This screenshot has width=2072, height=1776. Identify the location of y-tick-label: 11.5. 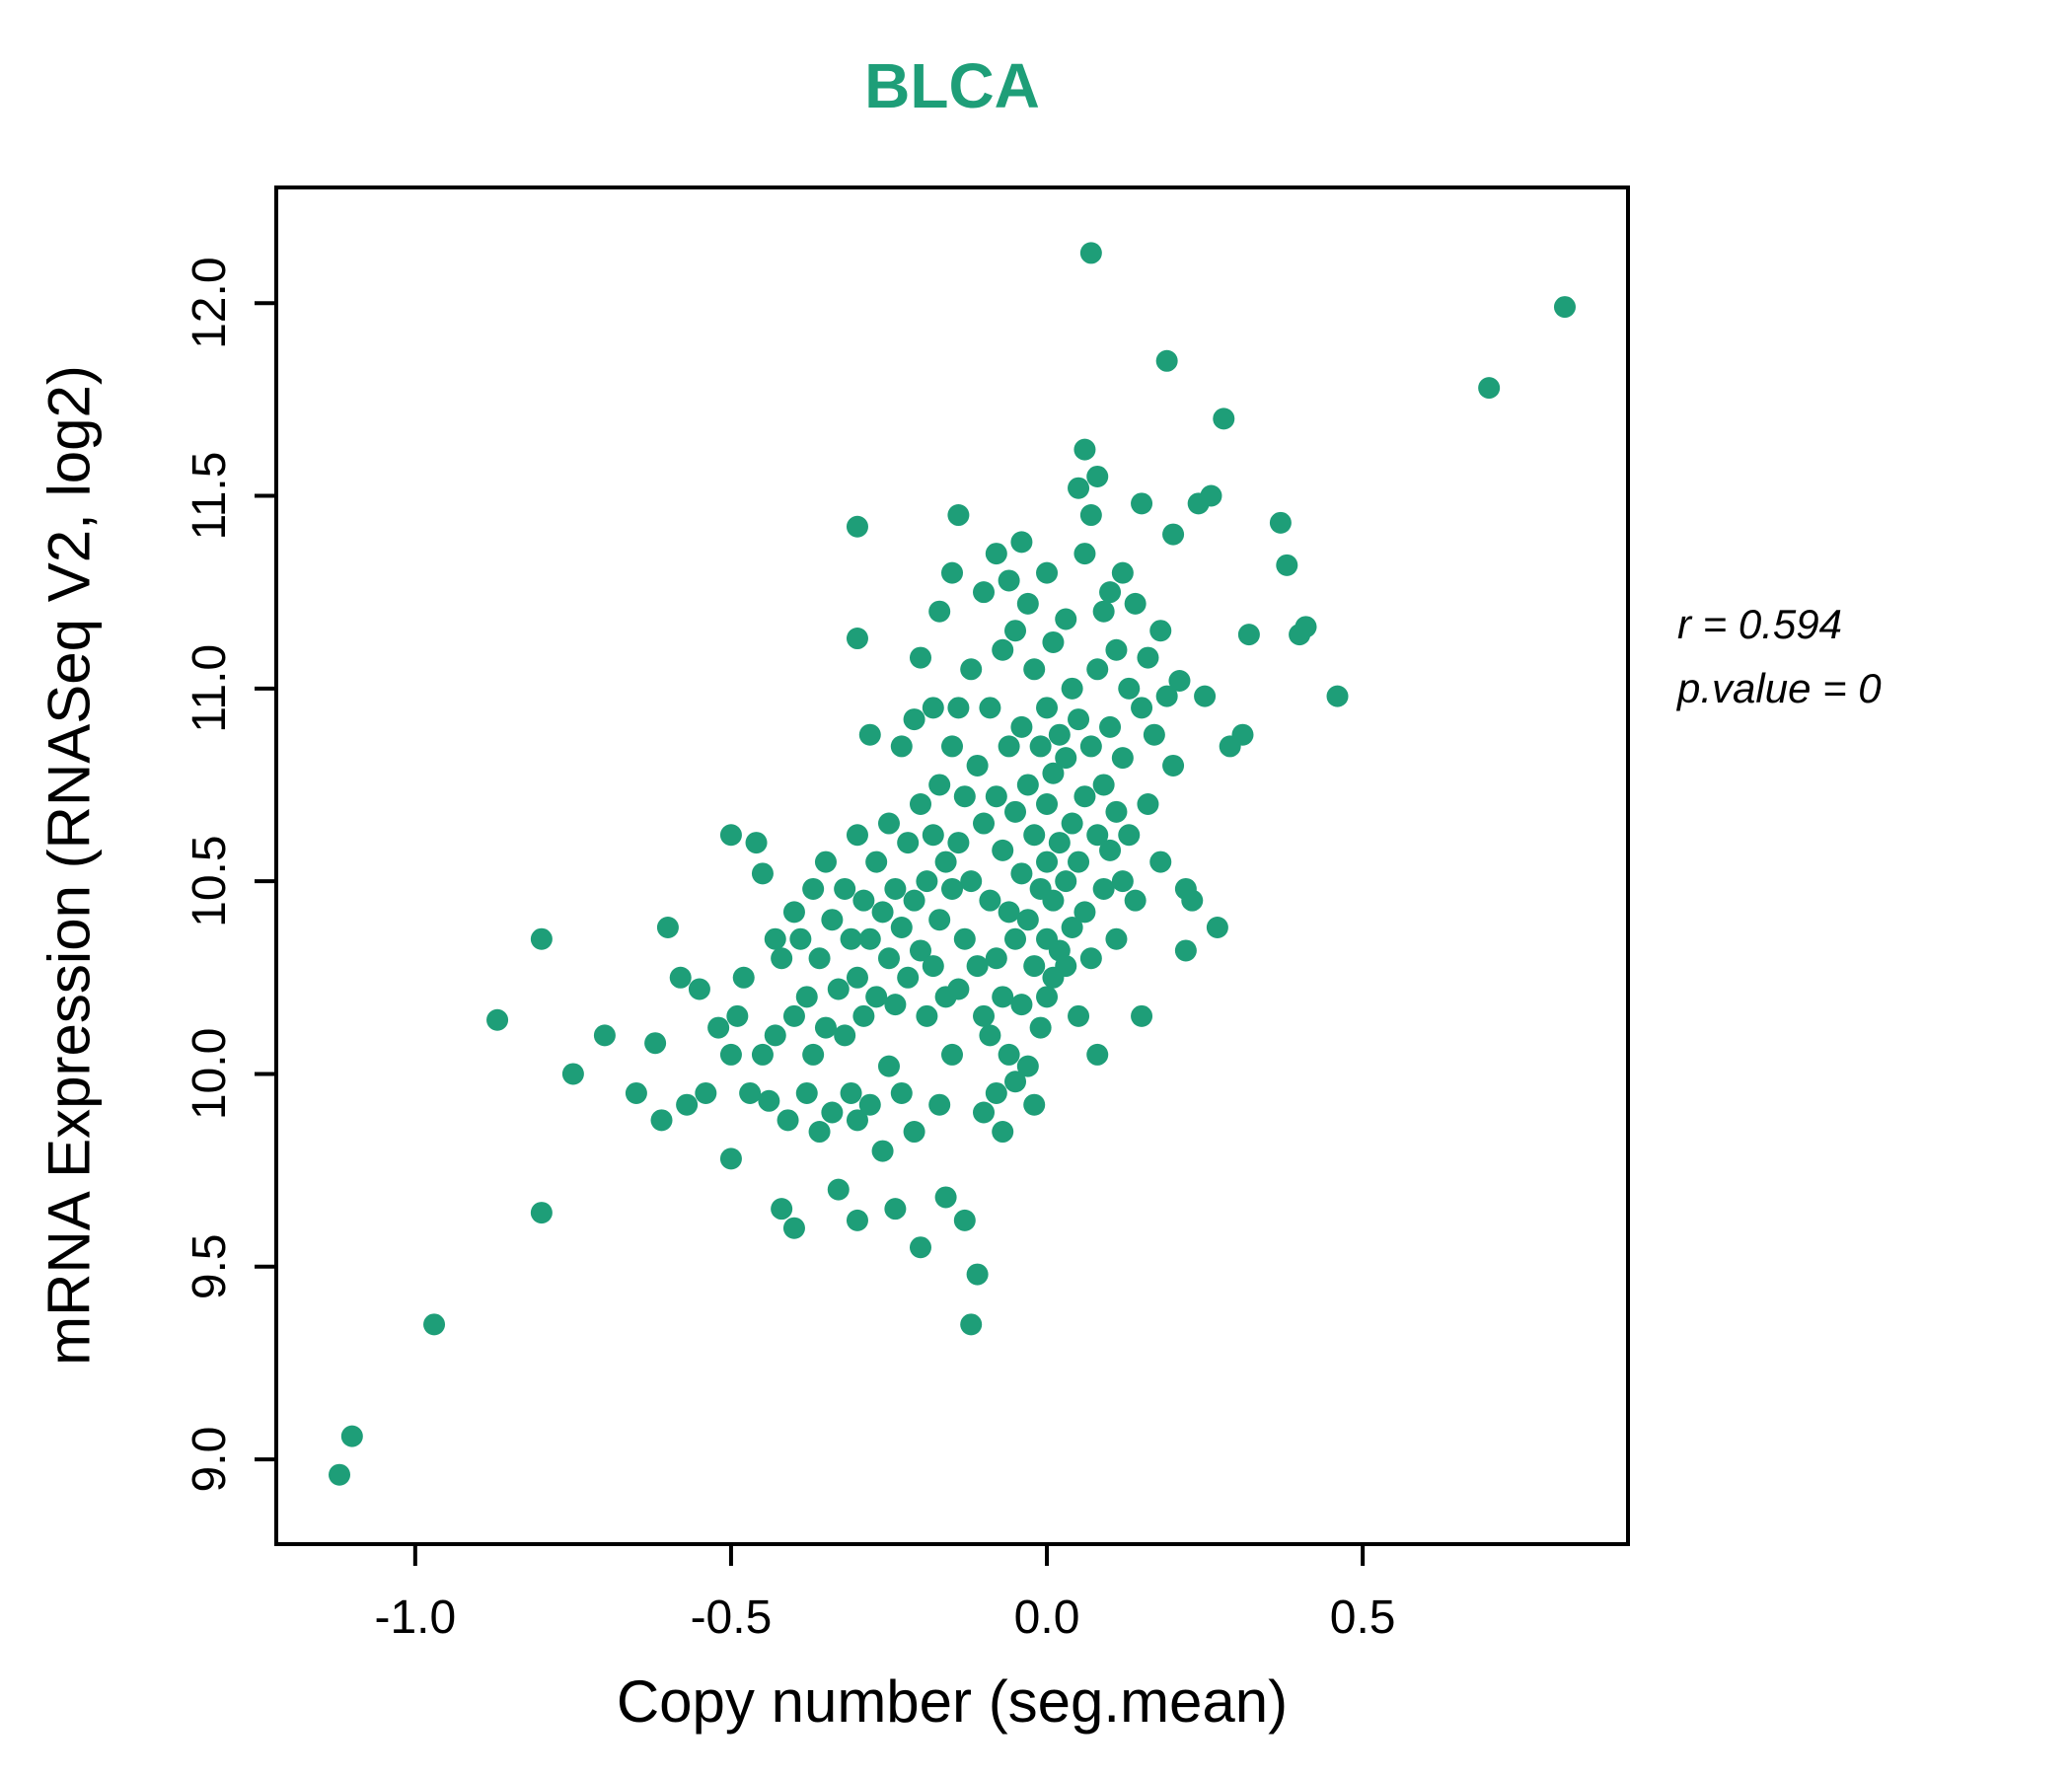
(210, 497).